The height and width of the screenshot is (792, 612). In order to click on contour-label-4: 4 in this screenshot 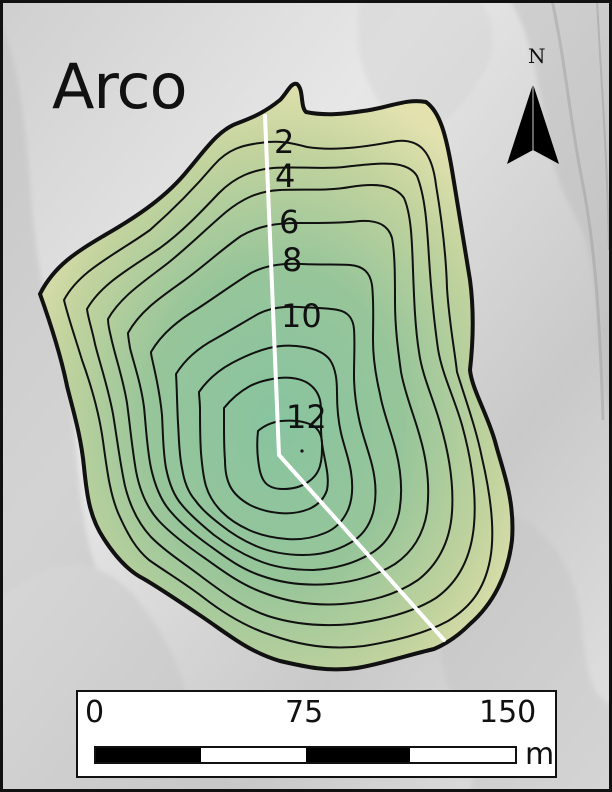, I will do `click(285, 176)`.